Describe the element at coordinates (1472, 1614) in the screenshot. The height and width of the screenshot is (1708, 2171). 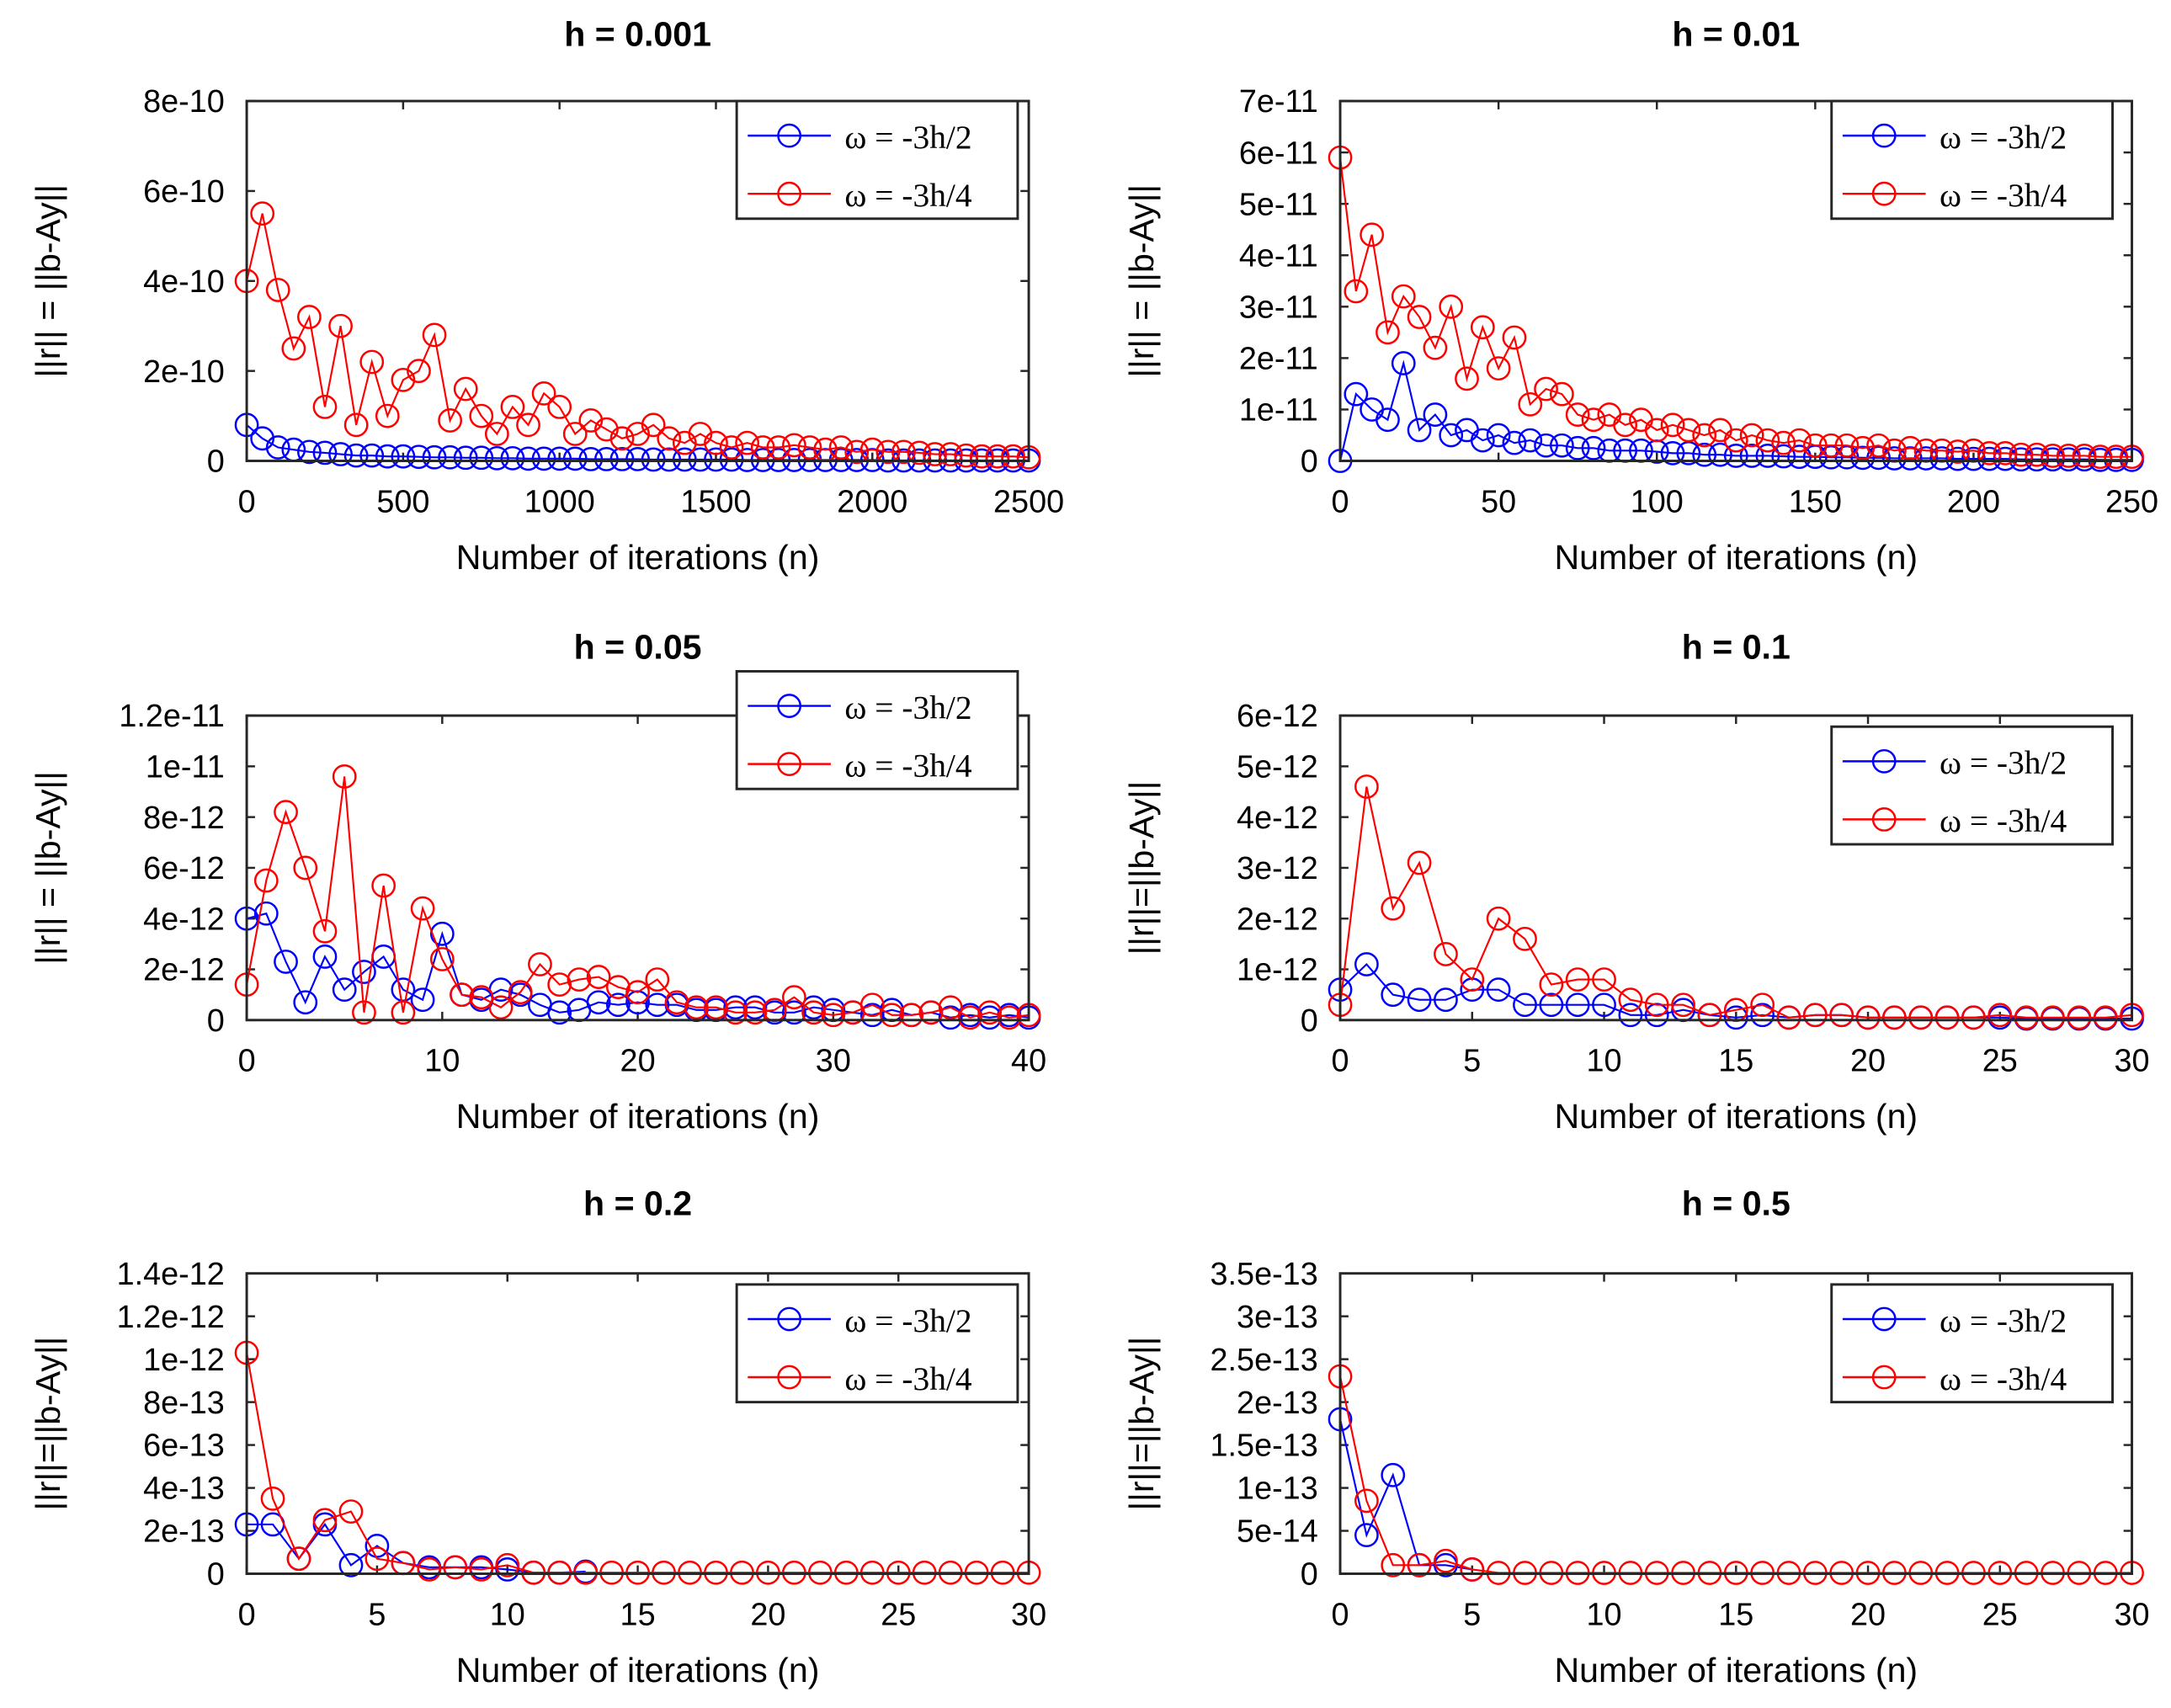
I see `x-tick-label: 5` at that location.